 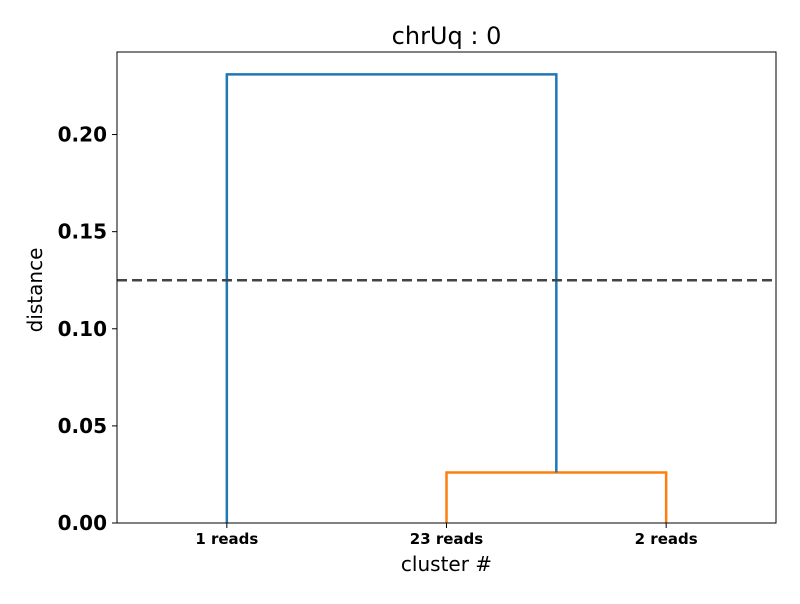 What do you see at coordinates (226, 539) in the screenshot?
I see `x-tick-label: 1 reads` at bounding box center [226, 539].